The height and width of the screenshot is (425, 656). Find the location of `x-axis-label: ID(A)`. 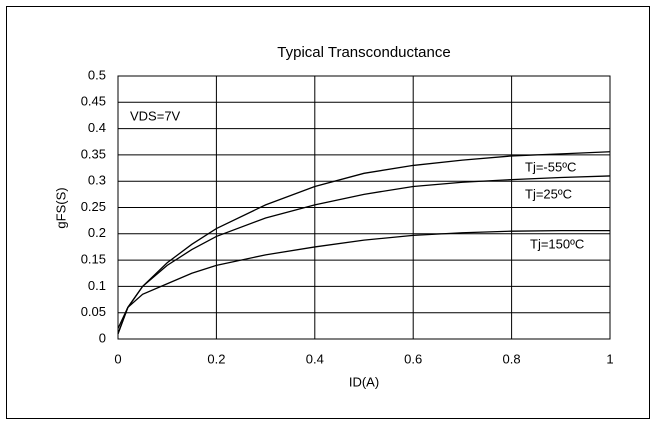

x-axis-label: ID(A) is located at coordinates (364, 381).